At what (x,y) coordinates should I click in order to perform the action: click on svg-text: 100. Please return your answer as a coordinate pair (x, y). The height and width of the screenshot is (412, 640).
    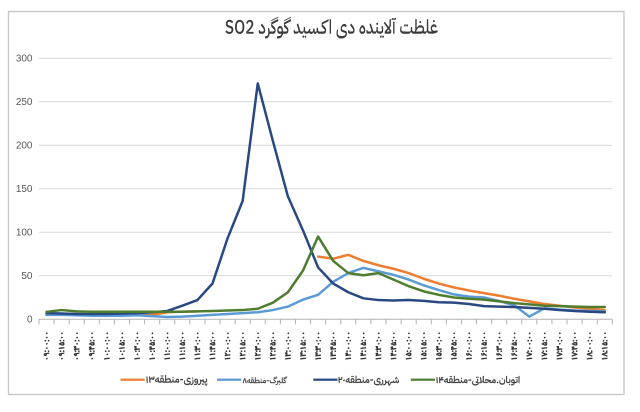
    Looking at the image, I should click on (24, 233).